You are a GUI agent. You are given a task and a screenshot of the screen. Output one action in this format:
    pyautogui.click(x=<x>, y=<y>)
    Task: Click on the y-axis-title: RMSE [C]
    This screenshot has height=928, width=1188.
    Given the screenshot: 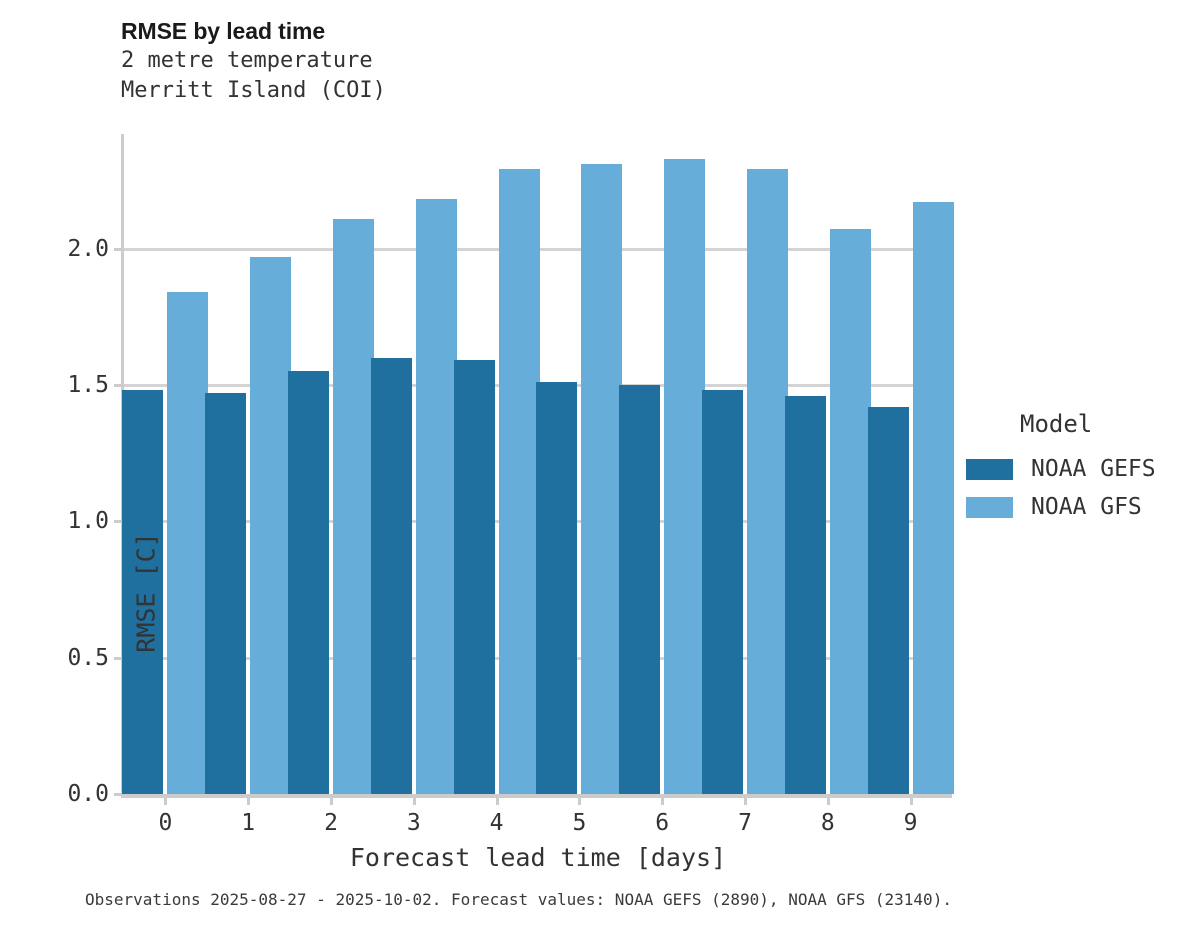 What is the action you would take?
    pyautogui.click(x=146, y=592)
    